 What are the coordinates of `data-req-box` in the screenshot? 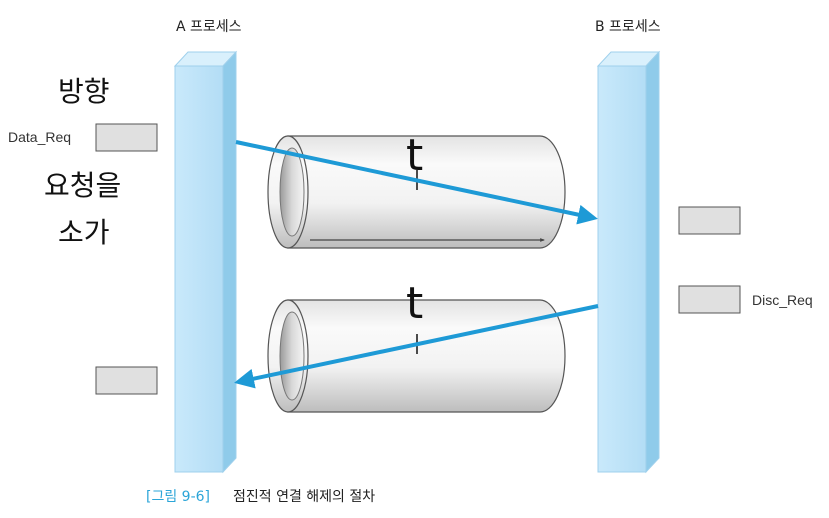 It's located at (126, 137).